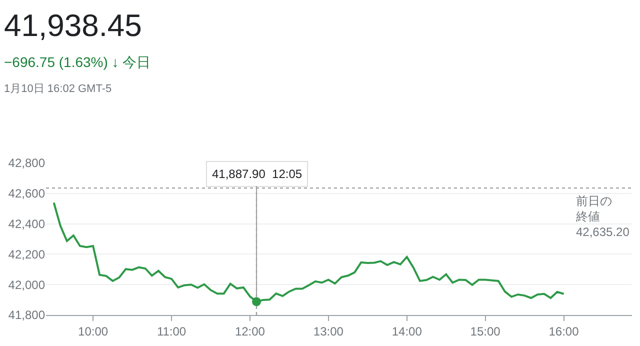  I want to click on ref-line-label: 前日の終値 42,635.20, so click(602, 217).